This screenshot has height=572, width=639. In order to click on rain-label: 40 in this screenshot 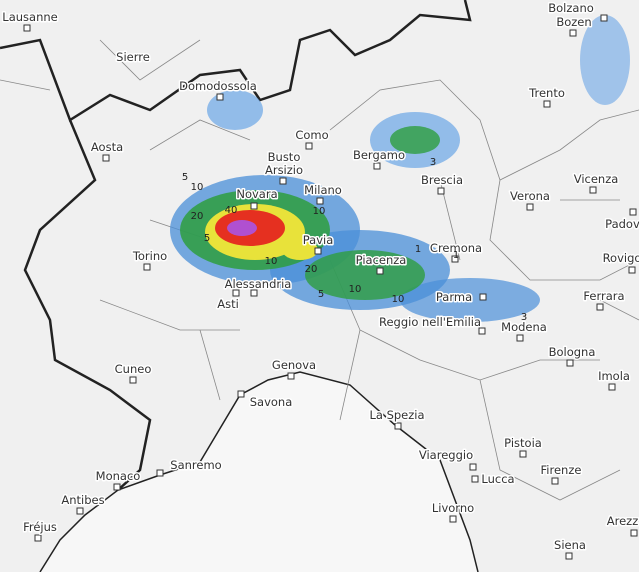, I will do `click(231, 210)`.